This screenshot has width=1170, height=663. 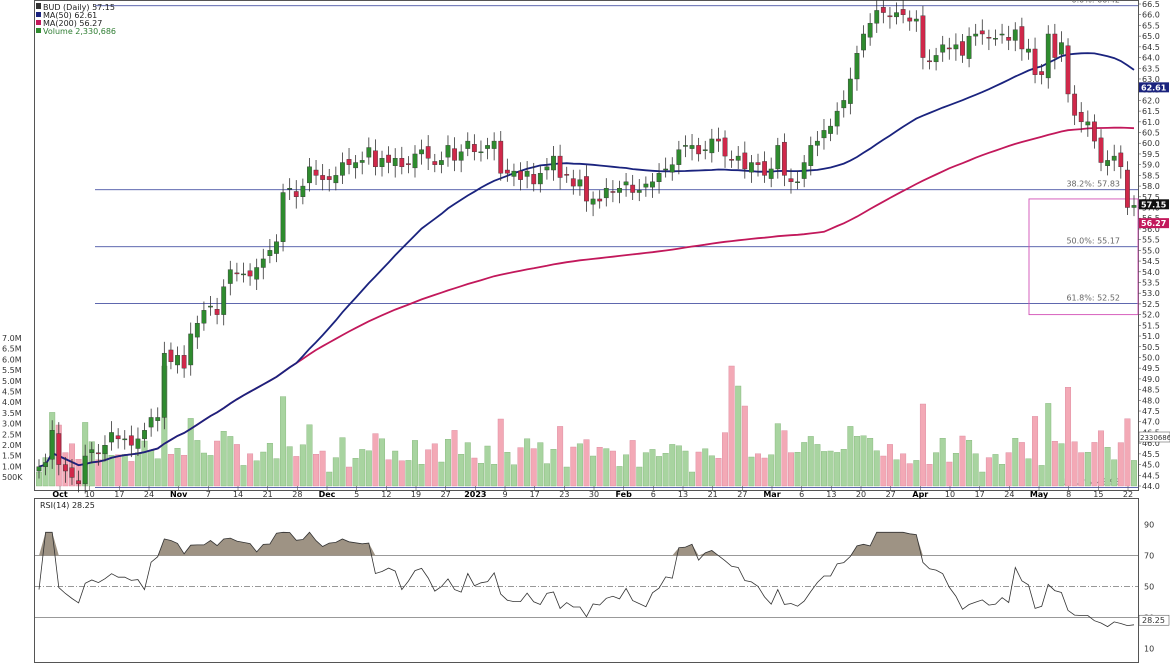 What do you see at coordinates (891, 494) in the screenshot?
I see `x-tick-label: 27` at bounding box center [891, 494].